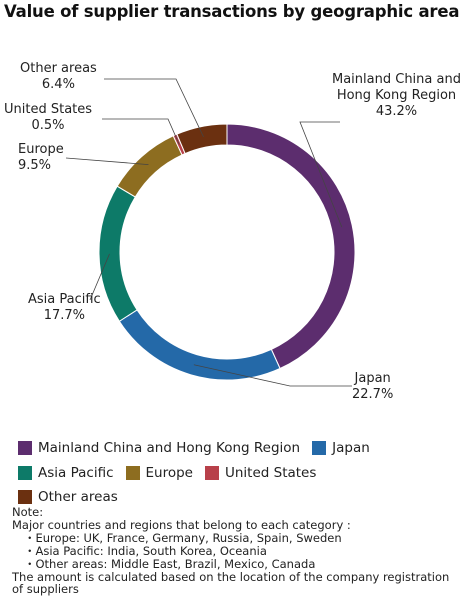 This screenshot has height=610, width=475. What do you see at coordinates (149, 166) in the screenshot?
I see `slice-europe` at bounding box center [149, 166].